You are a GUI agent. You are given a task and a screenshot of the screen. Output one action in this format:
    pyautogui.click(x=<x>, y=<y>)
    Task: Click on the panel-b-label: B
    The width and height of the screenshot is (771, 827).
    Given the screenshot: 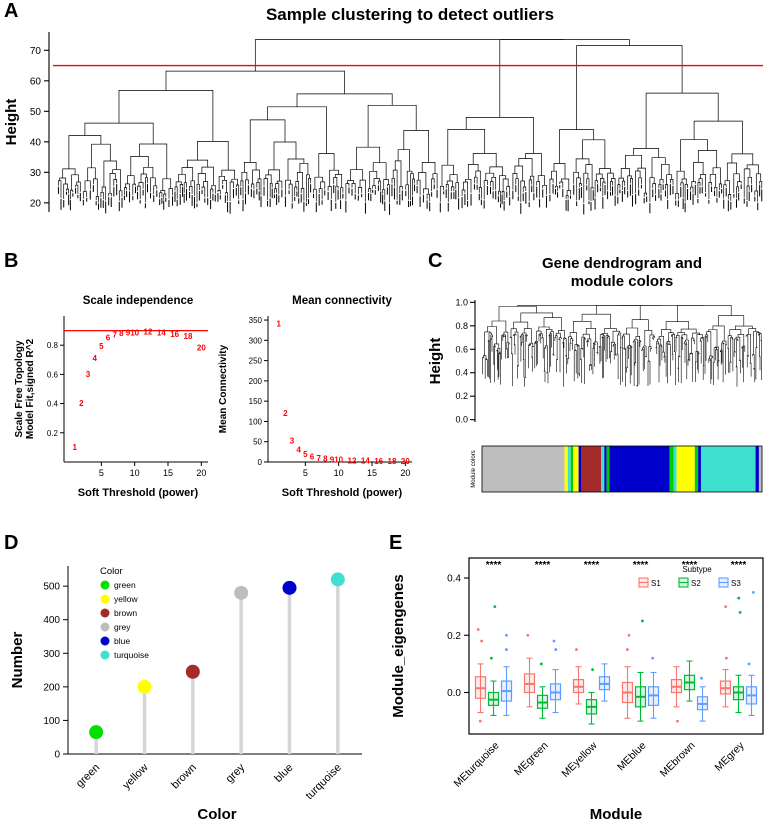 What is the action you would take?
    pyautogui.click(x=11, y=261)
    